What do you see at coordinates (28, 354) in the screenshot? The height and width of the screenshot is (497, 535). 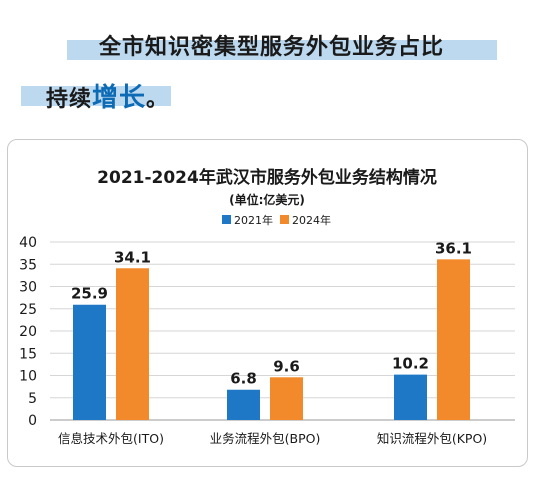 I see `y-tick-label: 15` at bounding box center [28, 354].